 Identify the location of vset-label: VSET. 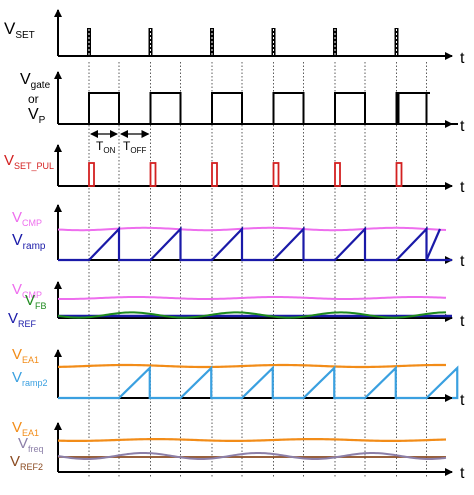
(19, 30).